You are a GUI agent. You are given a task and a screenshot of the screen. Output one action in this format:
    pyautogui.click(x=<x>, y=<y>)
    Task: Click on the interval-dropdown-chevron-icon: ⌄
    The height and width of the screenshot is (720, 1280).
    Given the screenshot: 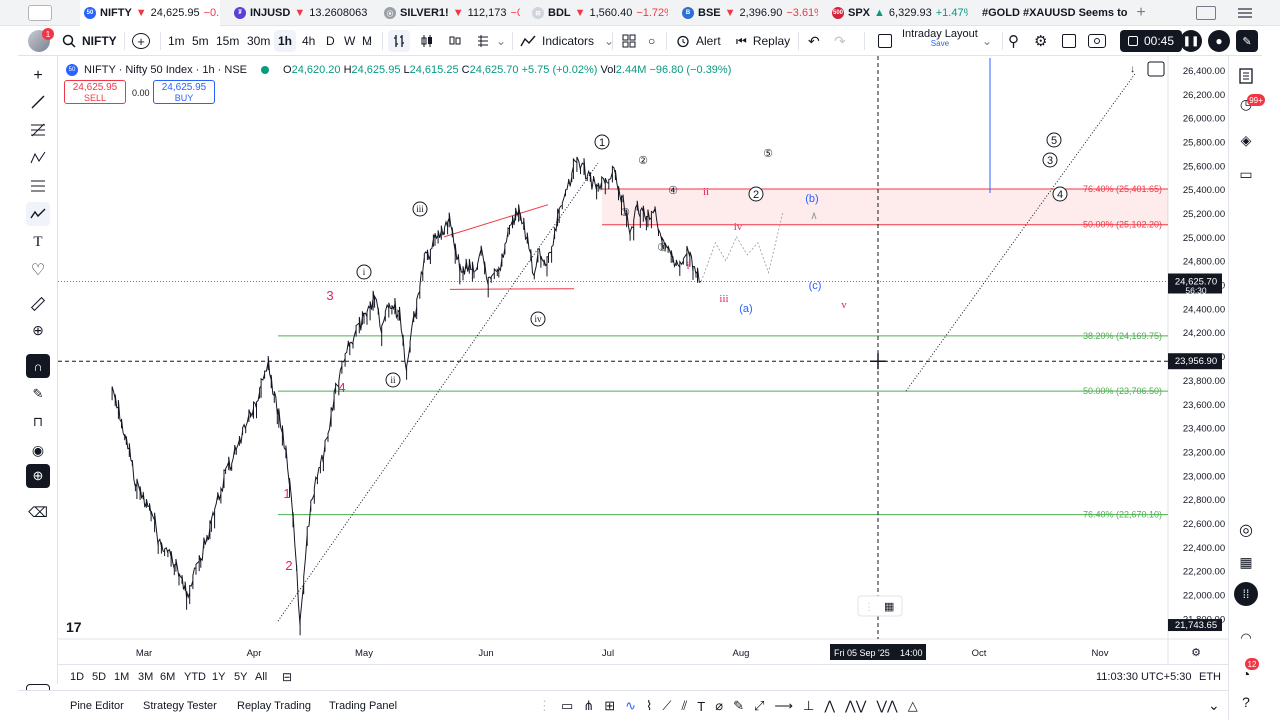 What is the action you would take?
    pyautogui.click(x=369, y=41)
    